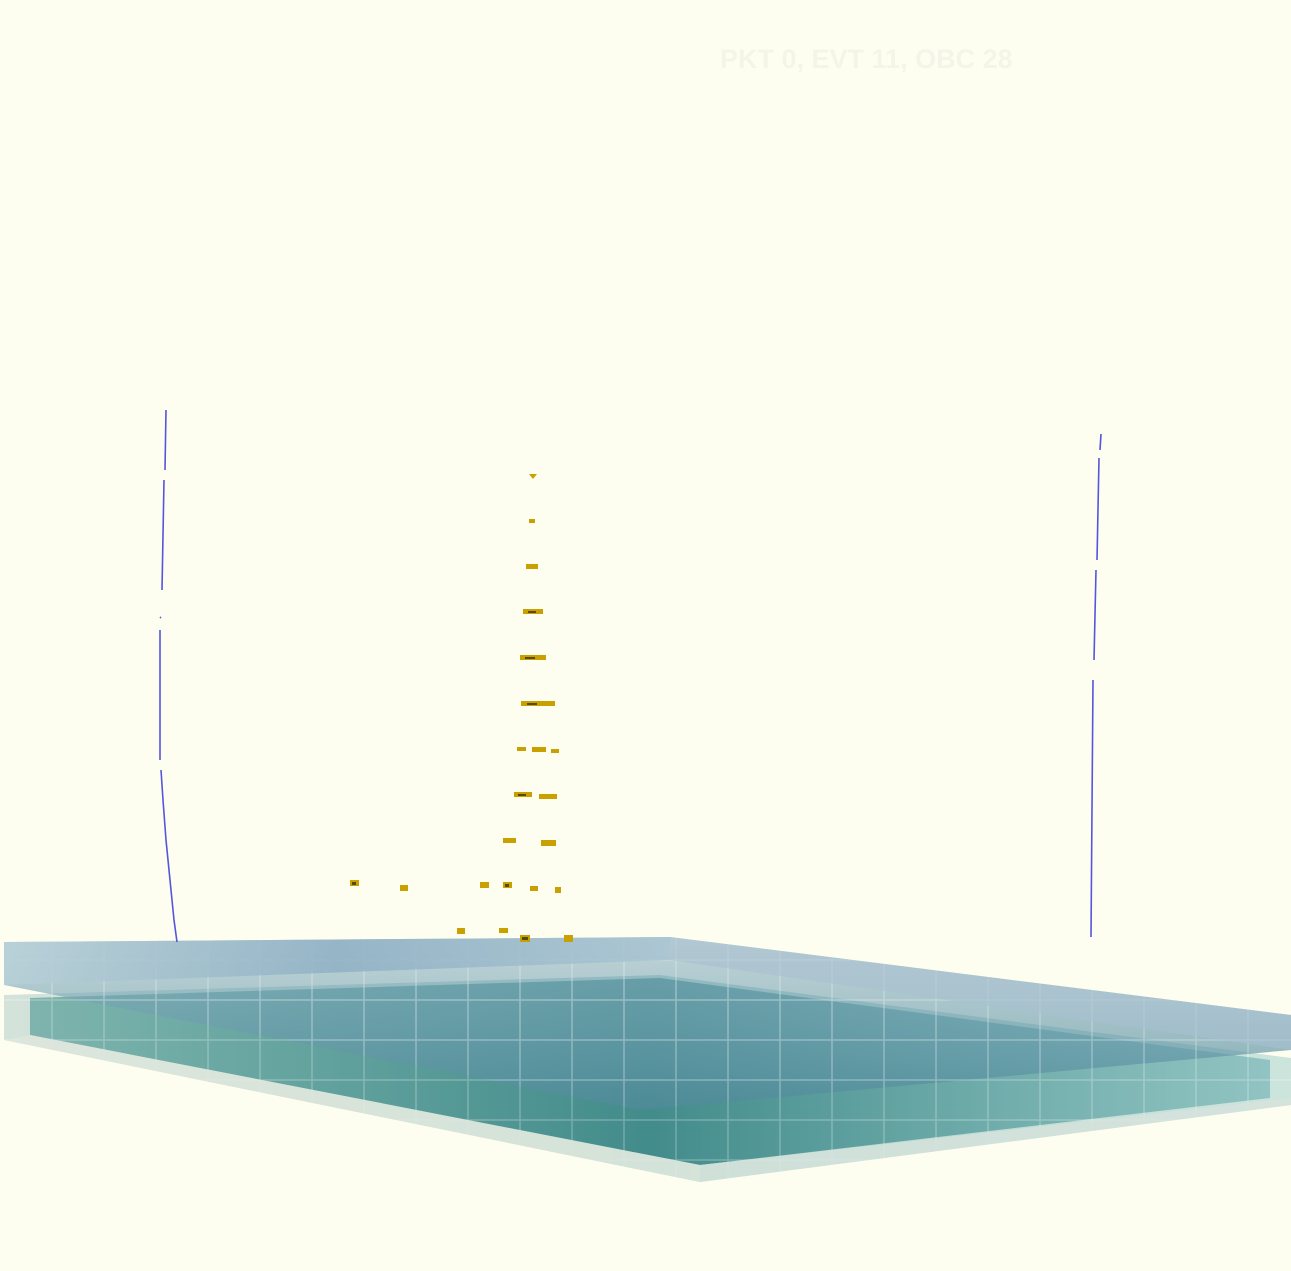 The image size is (1291, 1271). I want to click on left-track-line, so click(168, 676).